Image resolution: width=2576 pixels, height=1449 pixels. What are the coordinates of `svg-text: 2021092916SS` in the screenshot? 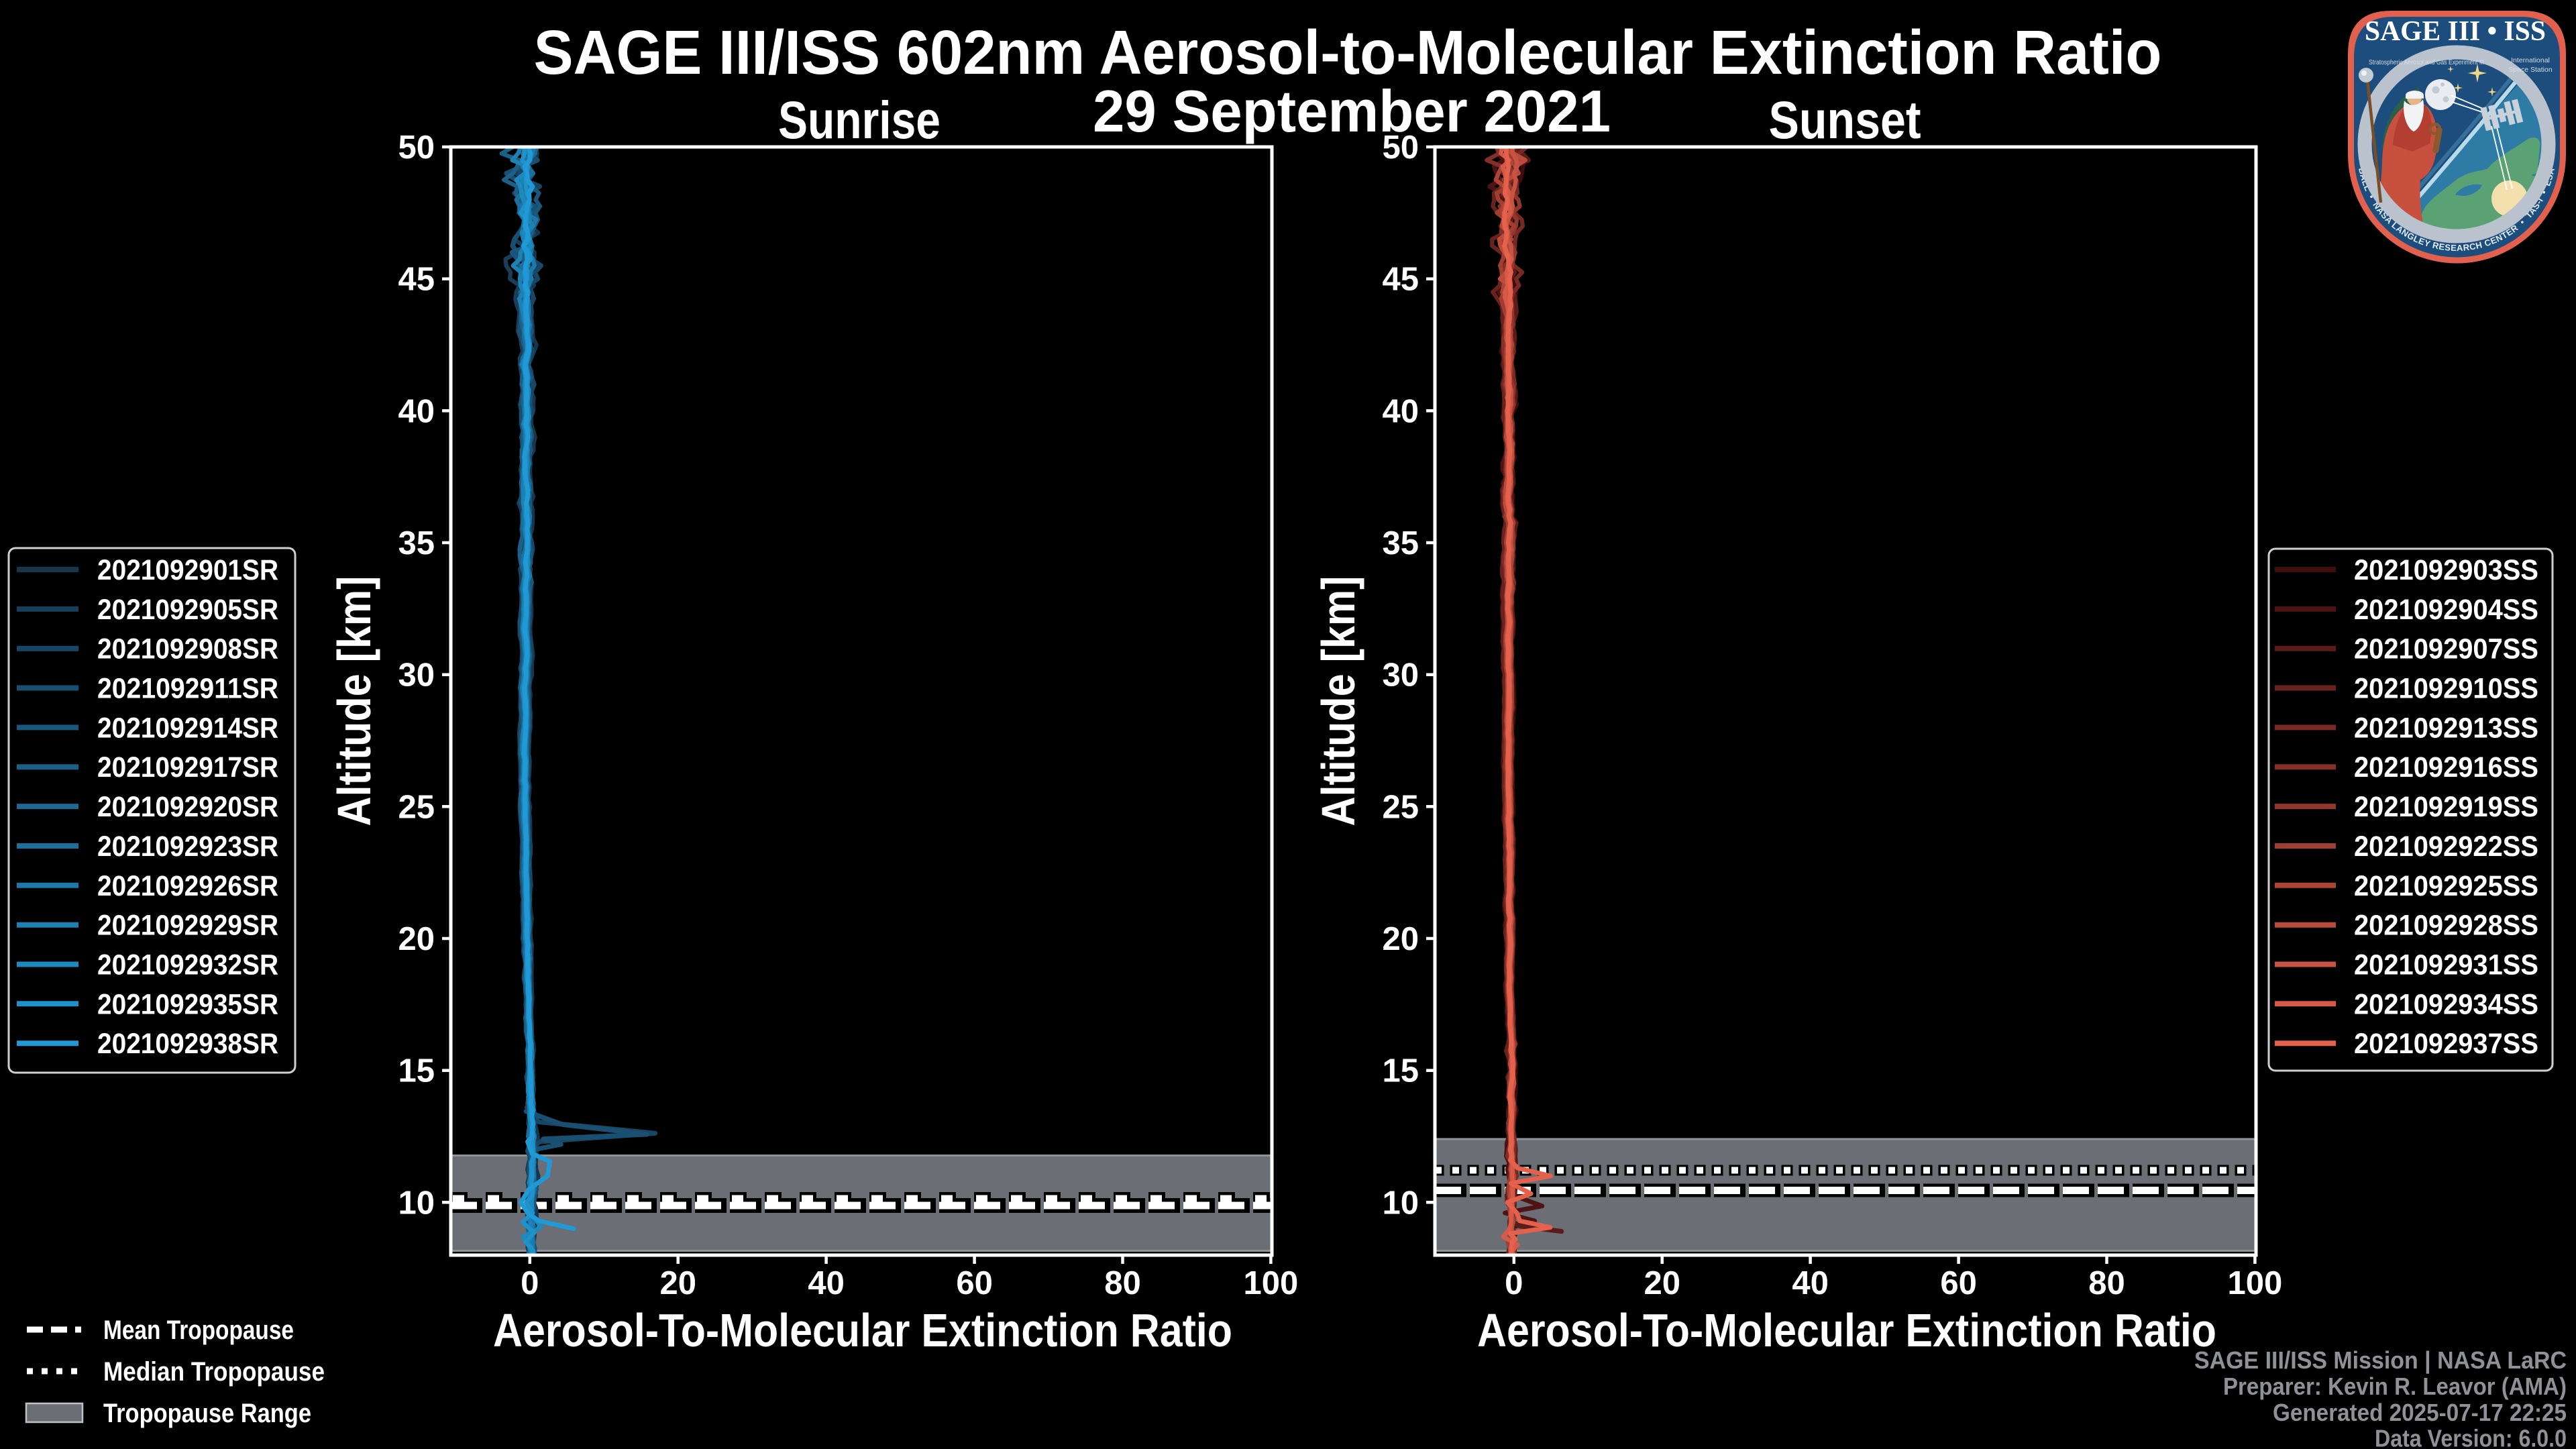 It's located at (2446, 767).